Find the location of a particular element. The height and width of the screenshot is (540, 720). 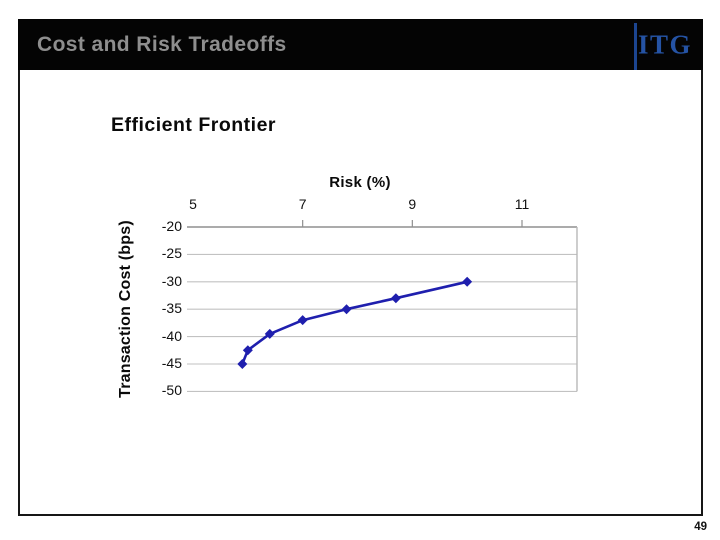

y-tick-label: -35 is located at coordinates (171, 308).